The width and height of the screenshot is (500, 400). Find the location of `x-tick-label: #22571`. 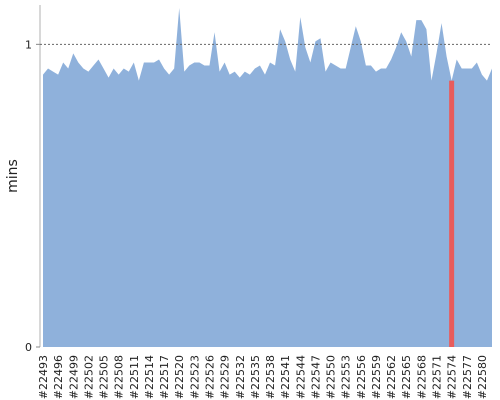

x-tick-label: #22571 is located at coordinates (437, 377).